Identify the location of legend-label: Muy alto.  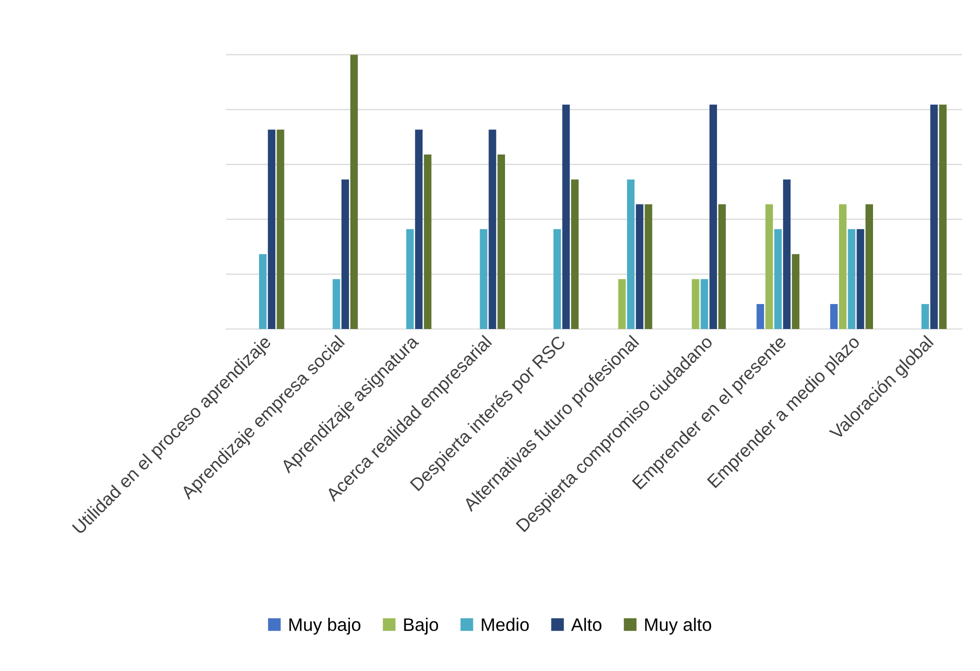
(678, 626).